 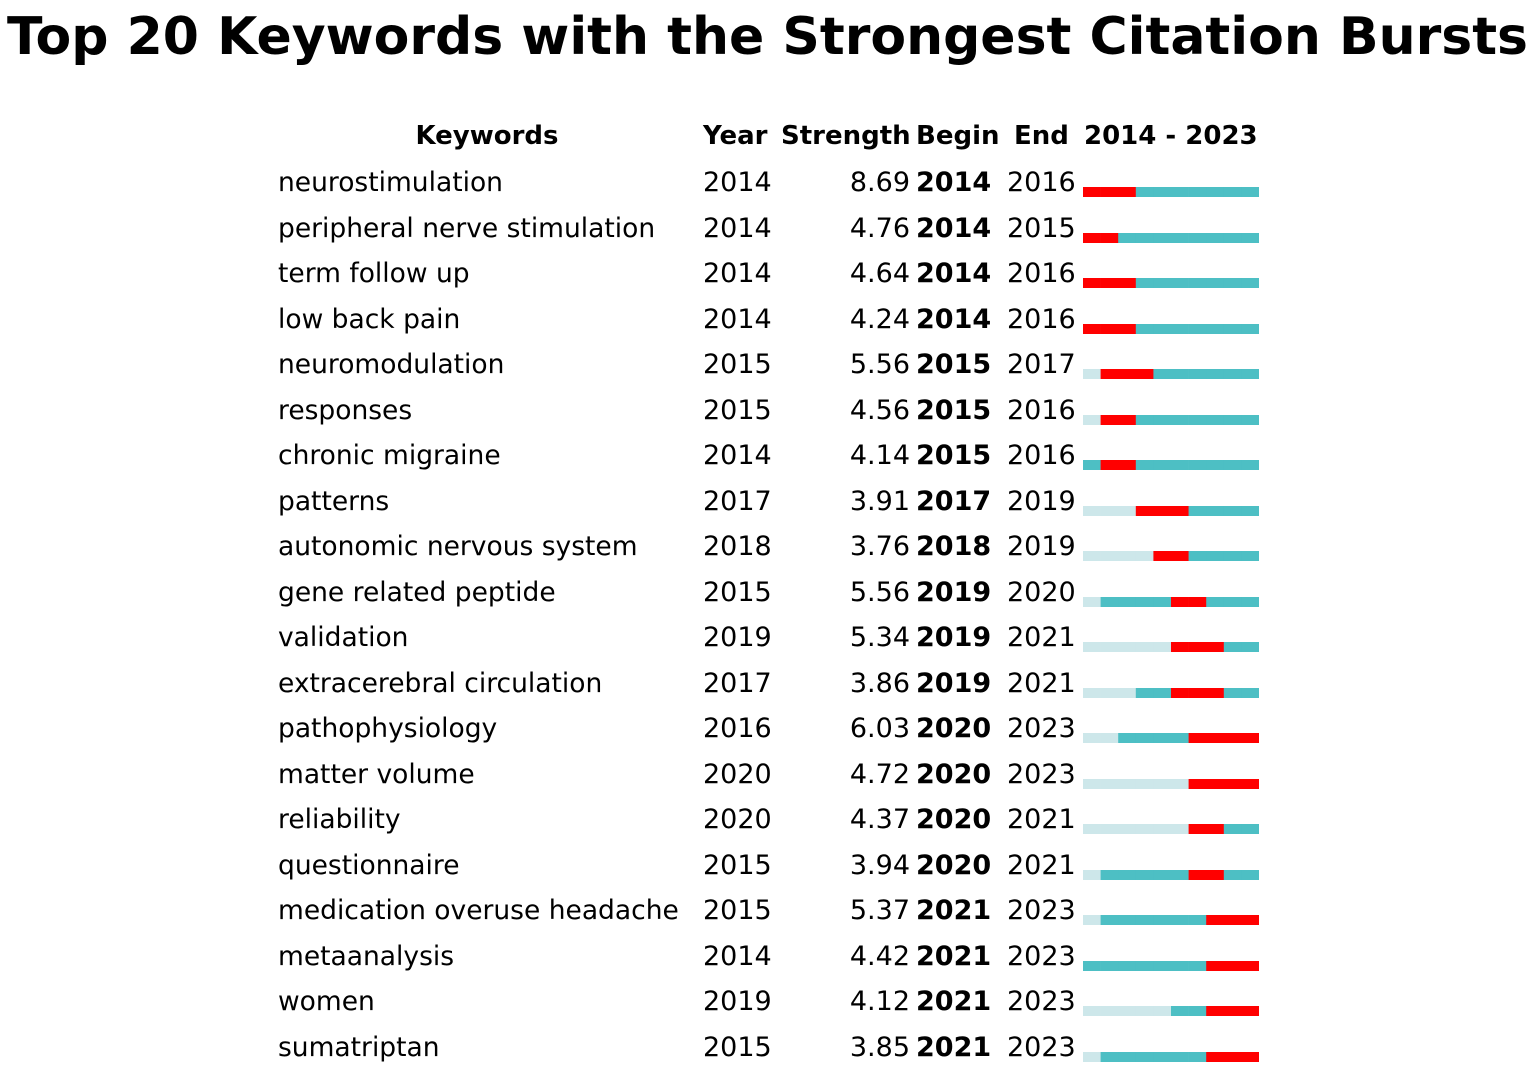 I want to click on strength-cell: 4.37, so click(x=879, y=819).